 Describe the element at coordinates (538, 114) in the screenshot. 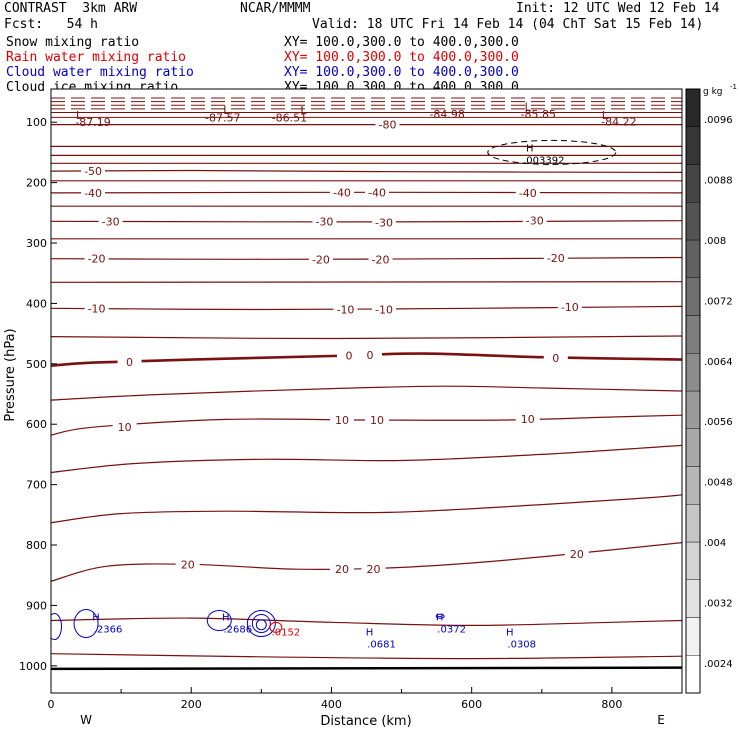

I see `low-value: -85.85` at that location.